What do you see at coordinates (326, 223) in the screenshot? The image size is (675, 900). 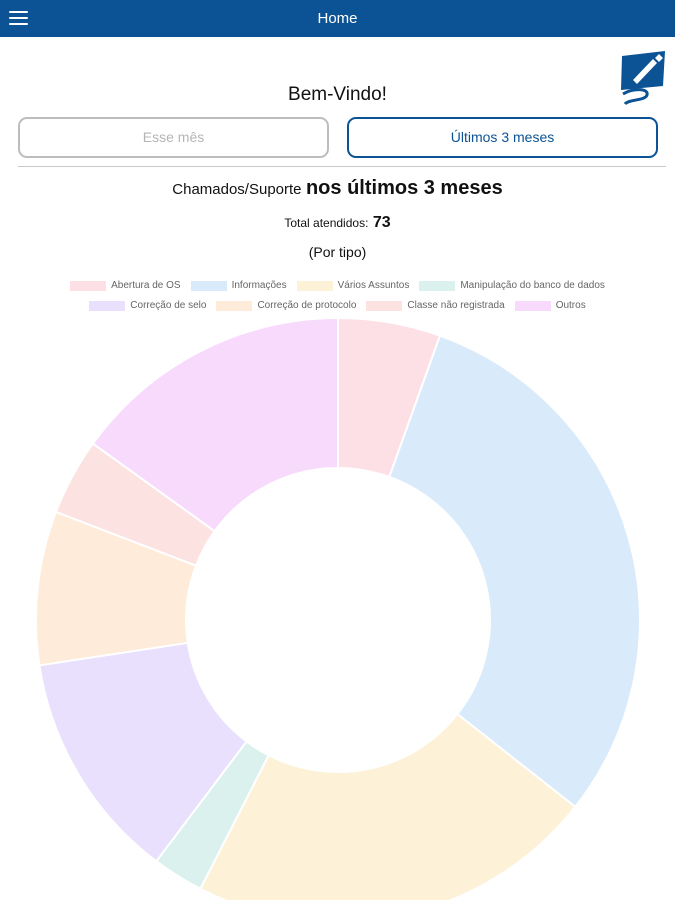 I see `total-label: Total atendidos:` at bounding box center [326, 223].